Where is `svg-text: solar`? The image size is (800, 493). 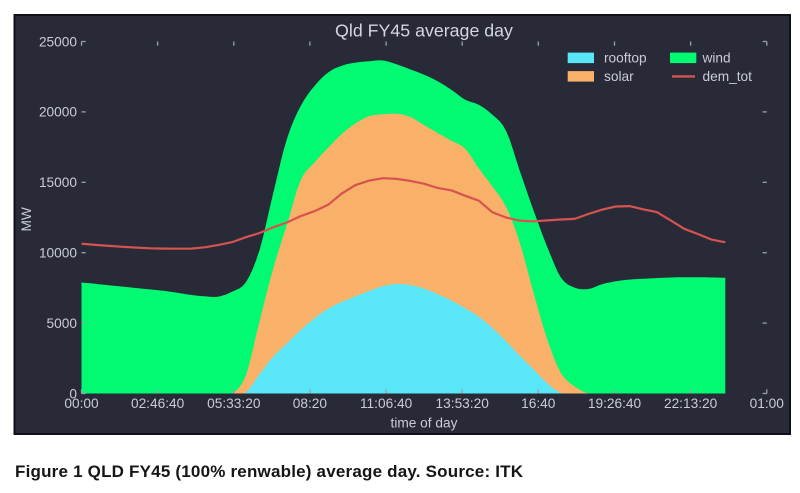
svg-text: solar is located at coordinates (619, 76).